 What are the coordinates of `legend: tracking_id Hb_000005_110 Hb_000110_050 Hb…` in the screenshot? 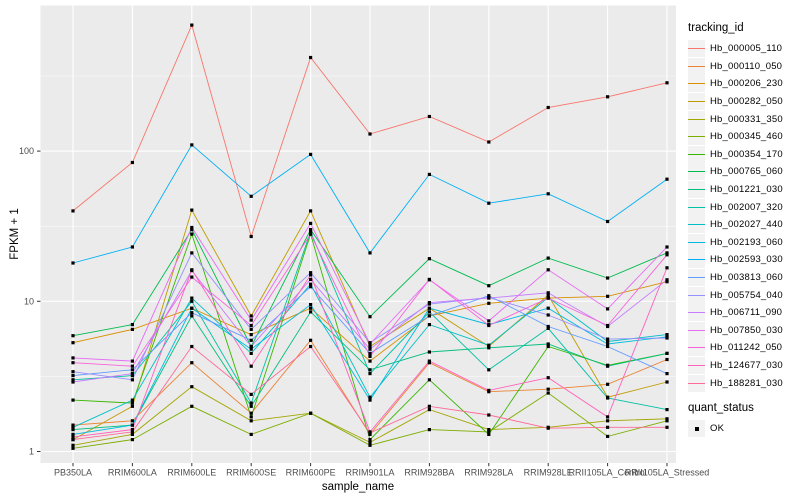 It's located at (735, 230).